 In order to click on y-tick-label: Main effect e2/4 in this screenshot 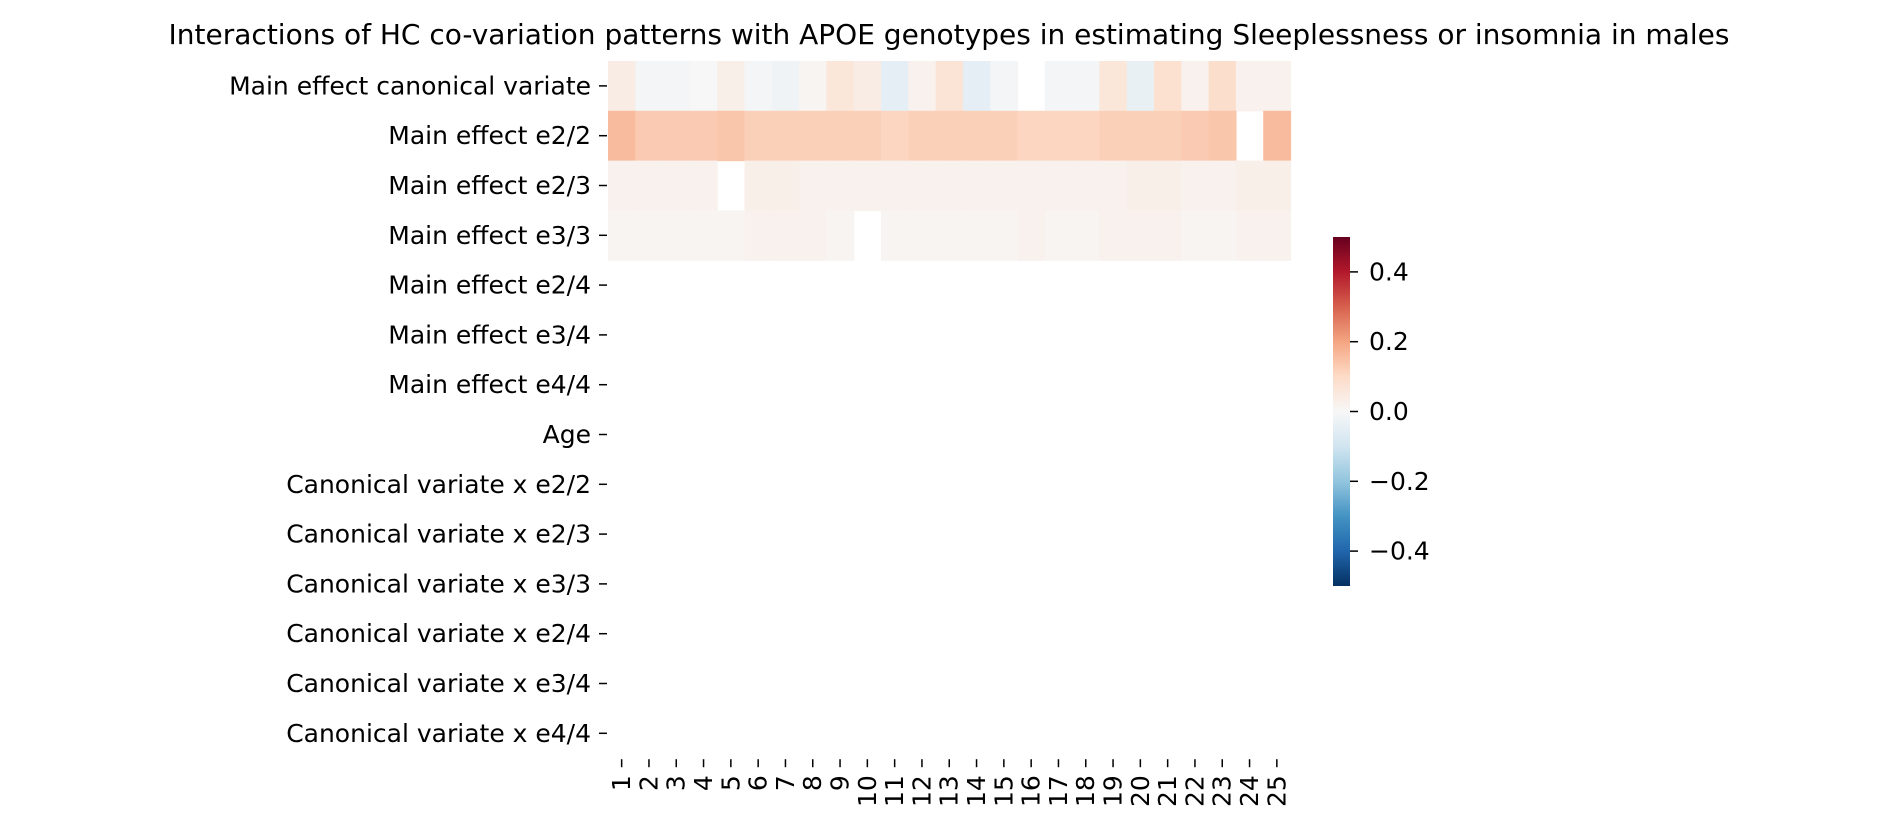, I will do `click(489, 285)`.